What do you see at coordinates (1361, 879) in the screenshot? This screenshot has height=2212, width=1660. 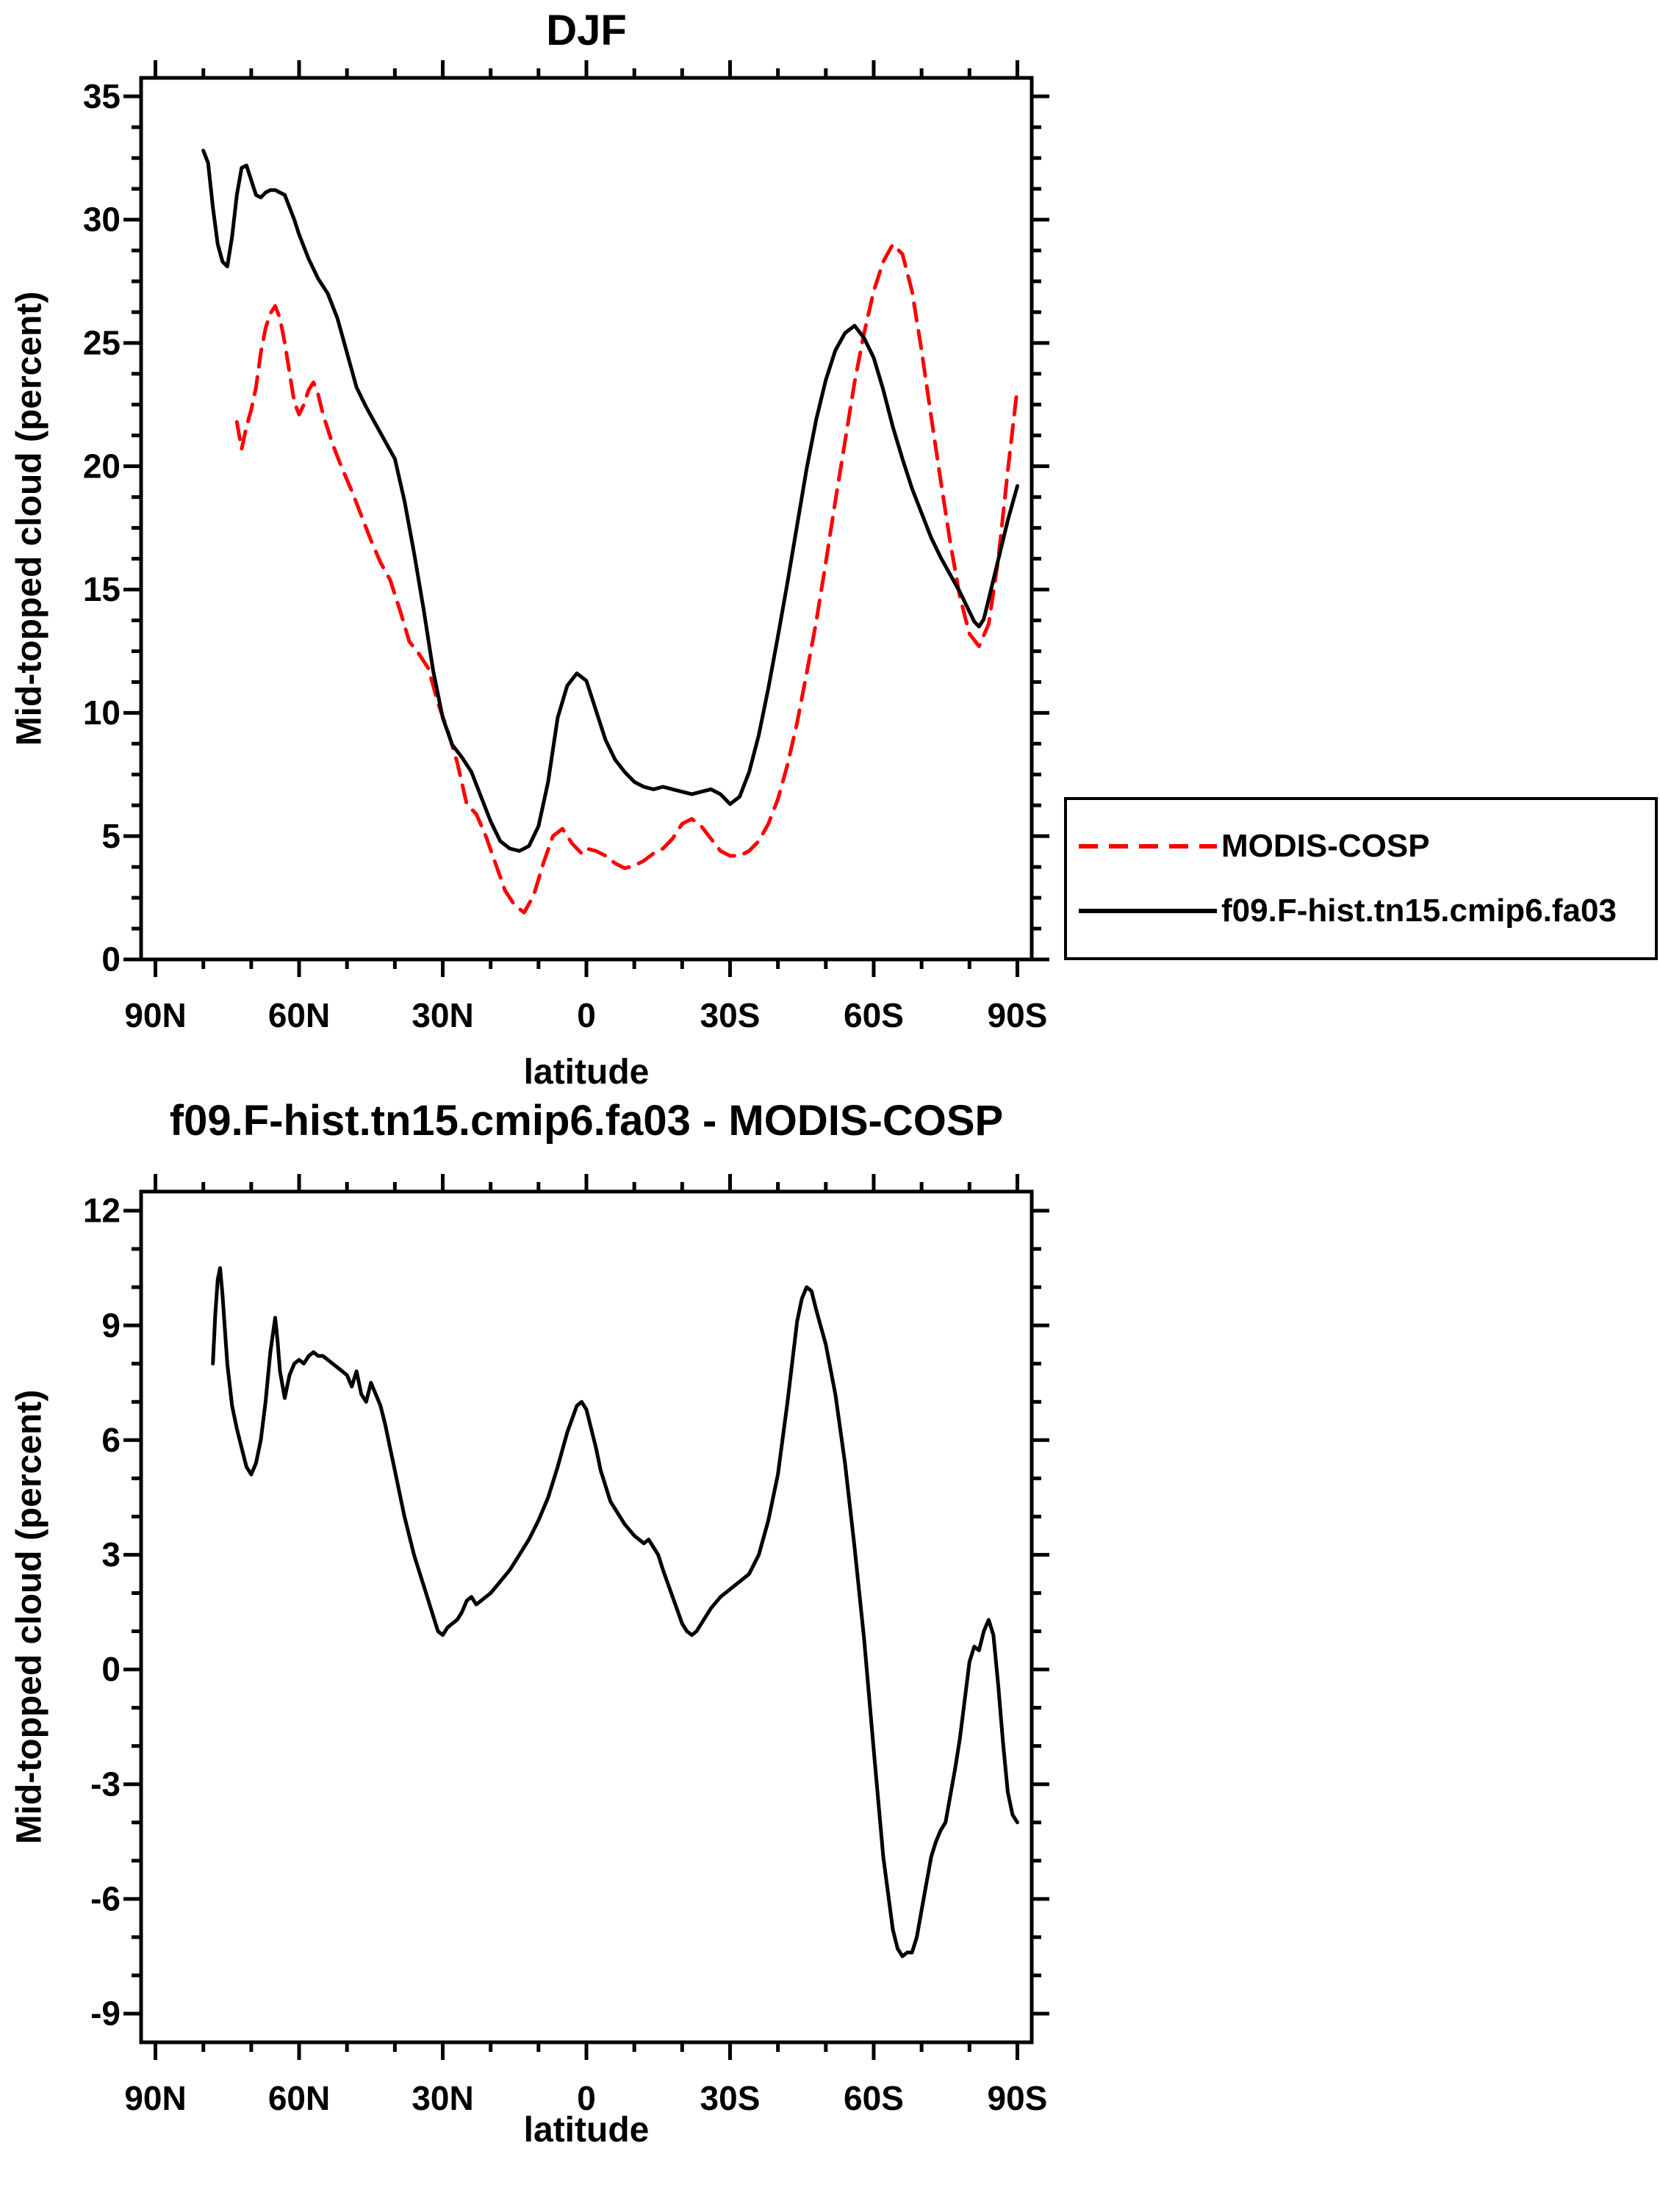 I see `legend-box: MODIS-COSP f09.F-hist.tn15.cmip6.fa03` at bounding box center [1361, 879].